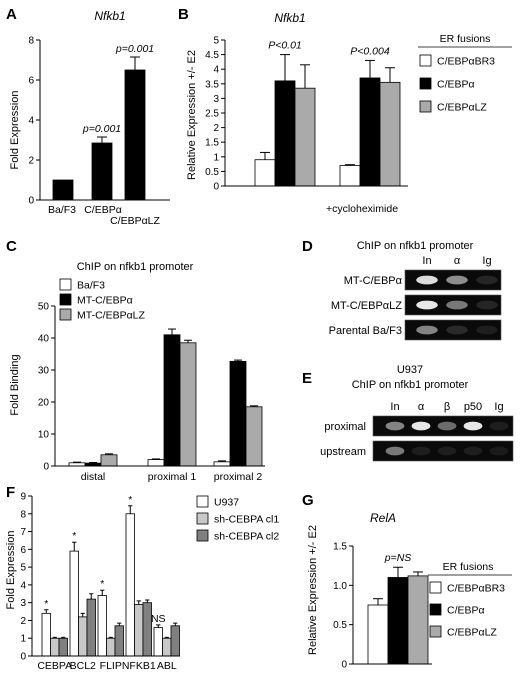 The height and width of the screenshot is (684, 520). I want to click on panel-b-legend-title: ER fusions, so click(465, 39).